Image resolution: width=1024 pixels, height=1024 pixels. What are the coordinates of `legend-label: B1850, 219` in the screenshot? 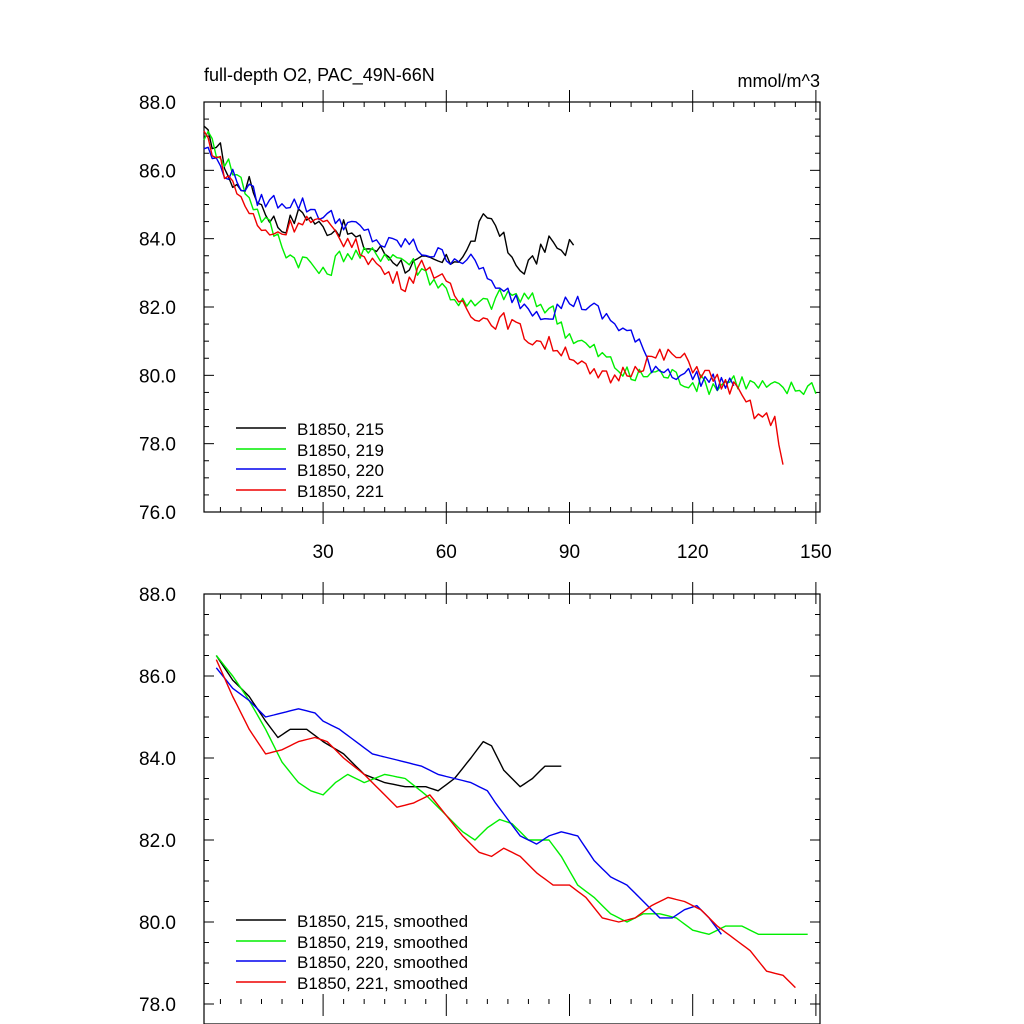 It's located at (340, 450).